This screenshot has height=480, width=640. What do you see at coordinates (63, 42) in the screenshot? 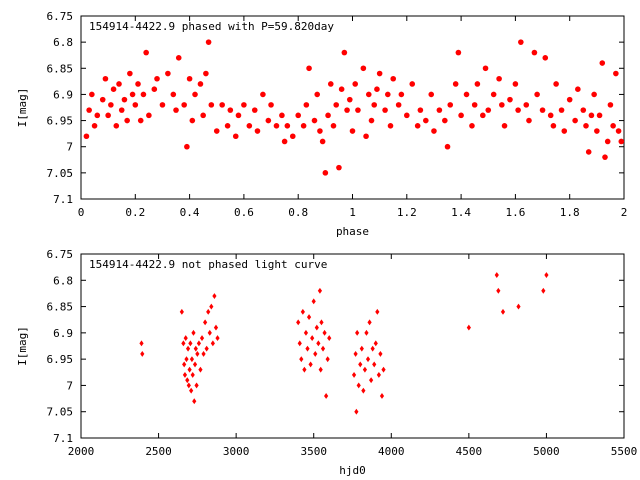
I see `y-tick-label: 6.8` at bounding box center [63, 42].